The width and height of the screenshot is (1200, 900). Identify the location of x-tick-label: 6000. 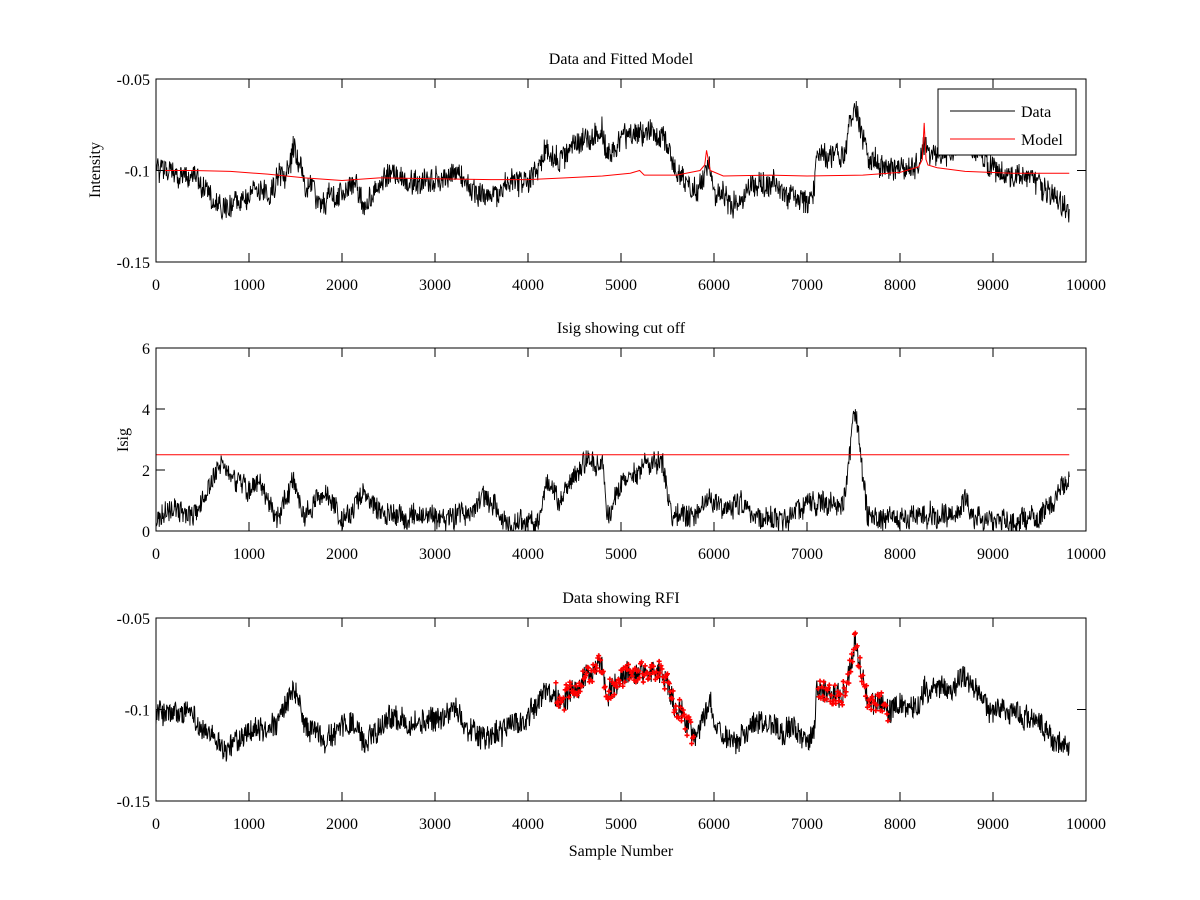
(714, 824).